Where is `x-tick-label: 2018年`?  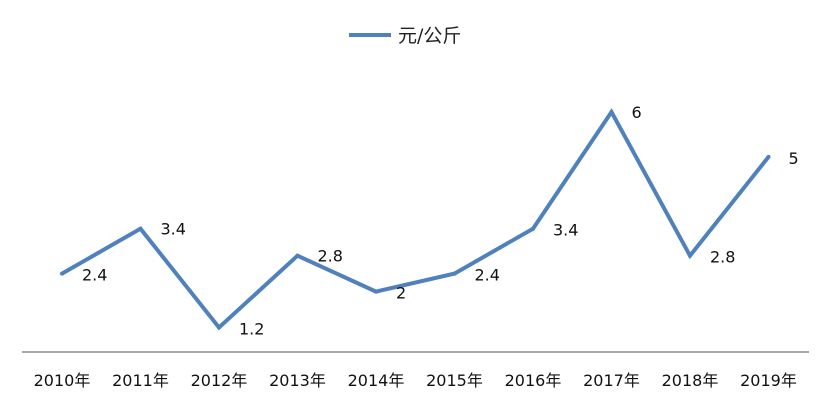 x-tick-label: 2018年 is located at coordinates (690, 380).